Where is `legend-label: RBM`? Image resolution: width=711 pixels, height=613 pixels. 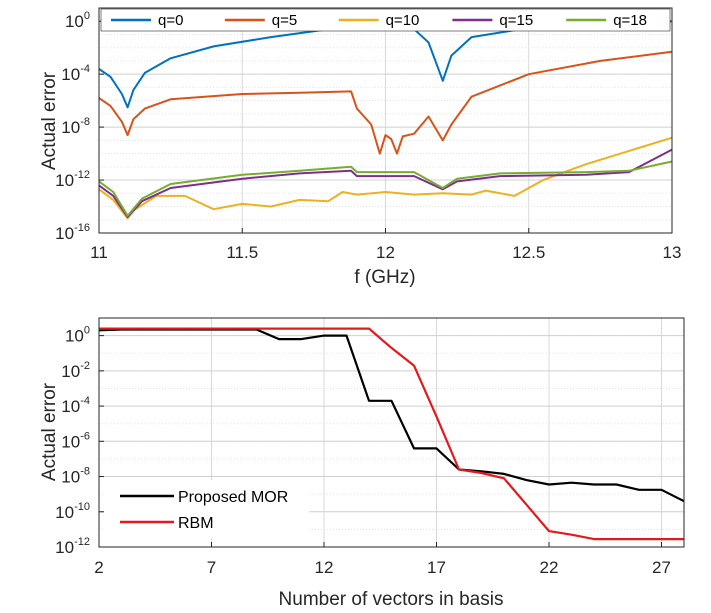 legend-label: RBM is located at coordinates (196, 523).